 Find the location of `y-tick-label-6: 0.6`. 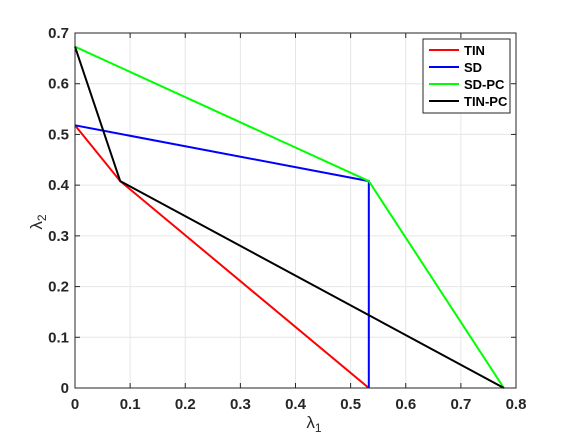

y-tick-label-6: 0.6 is located at coordinates (58, 84).